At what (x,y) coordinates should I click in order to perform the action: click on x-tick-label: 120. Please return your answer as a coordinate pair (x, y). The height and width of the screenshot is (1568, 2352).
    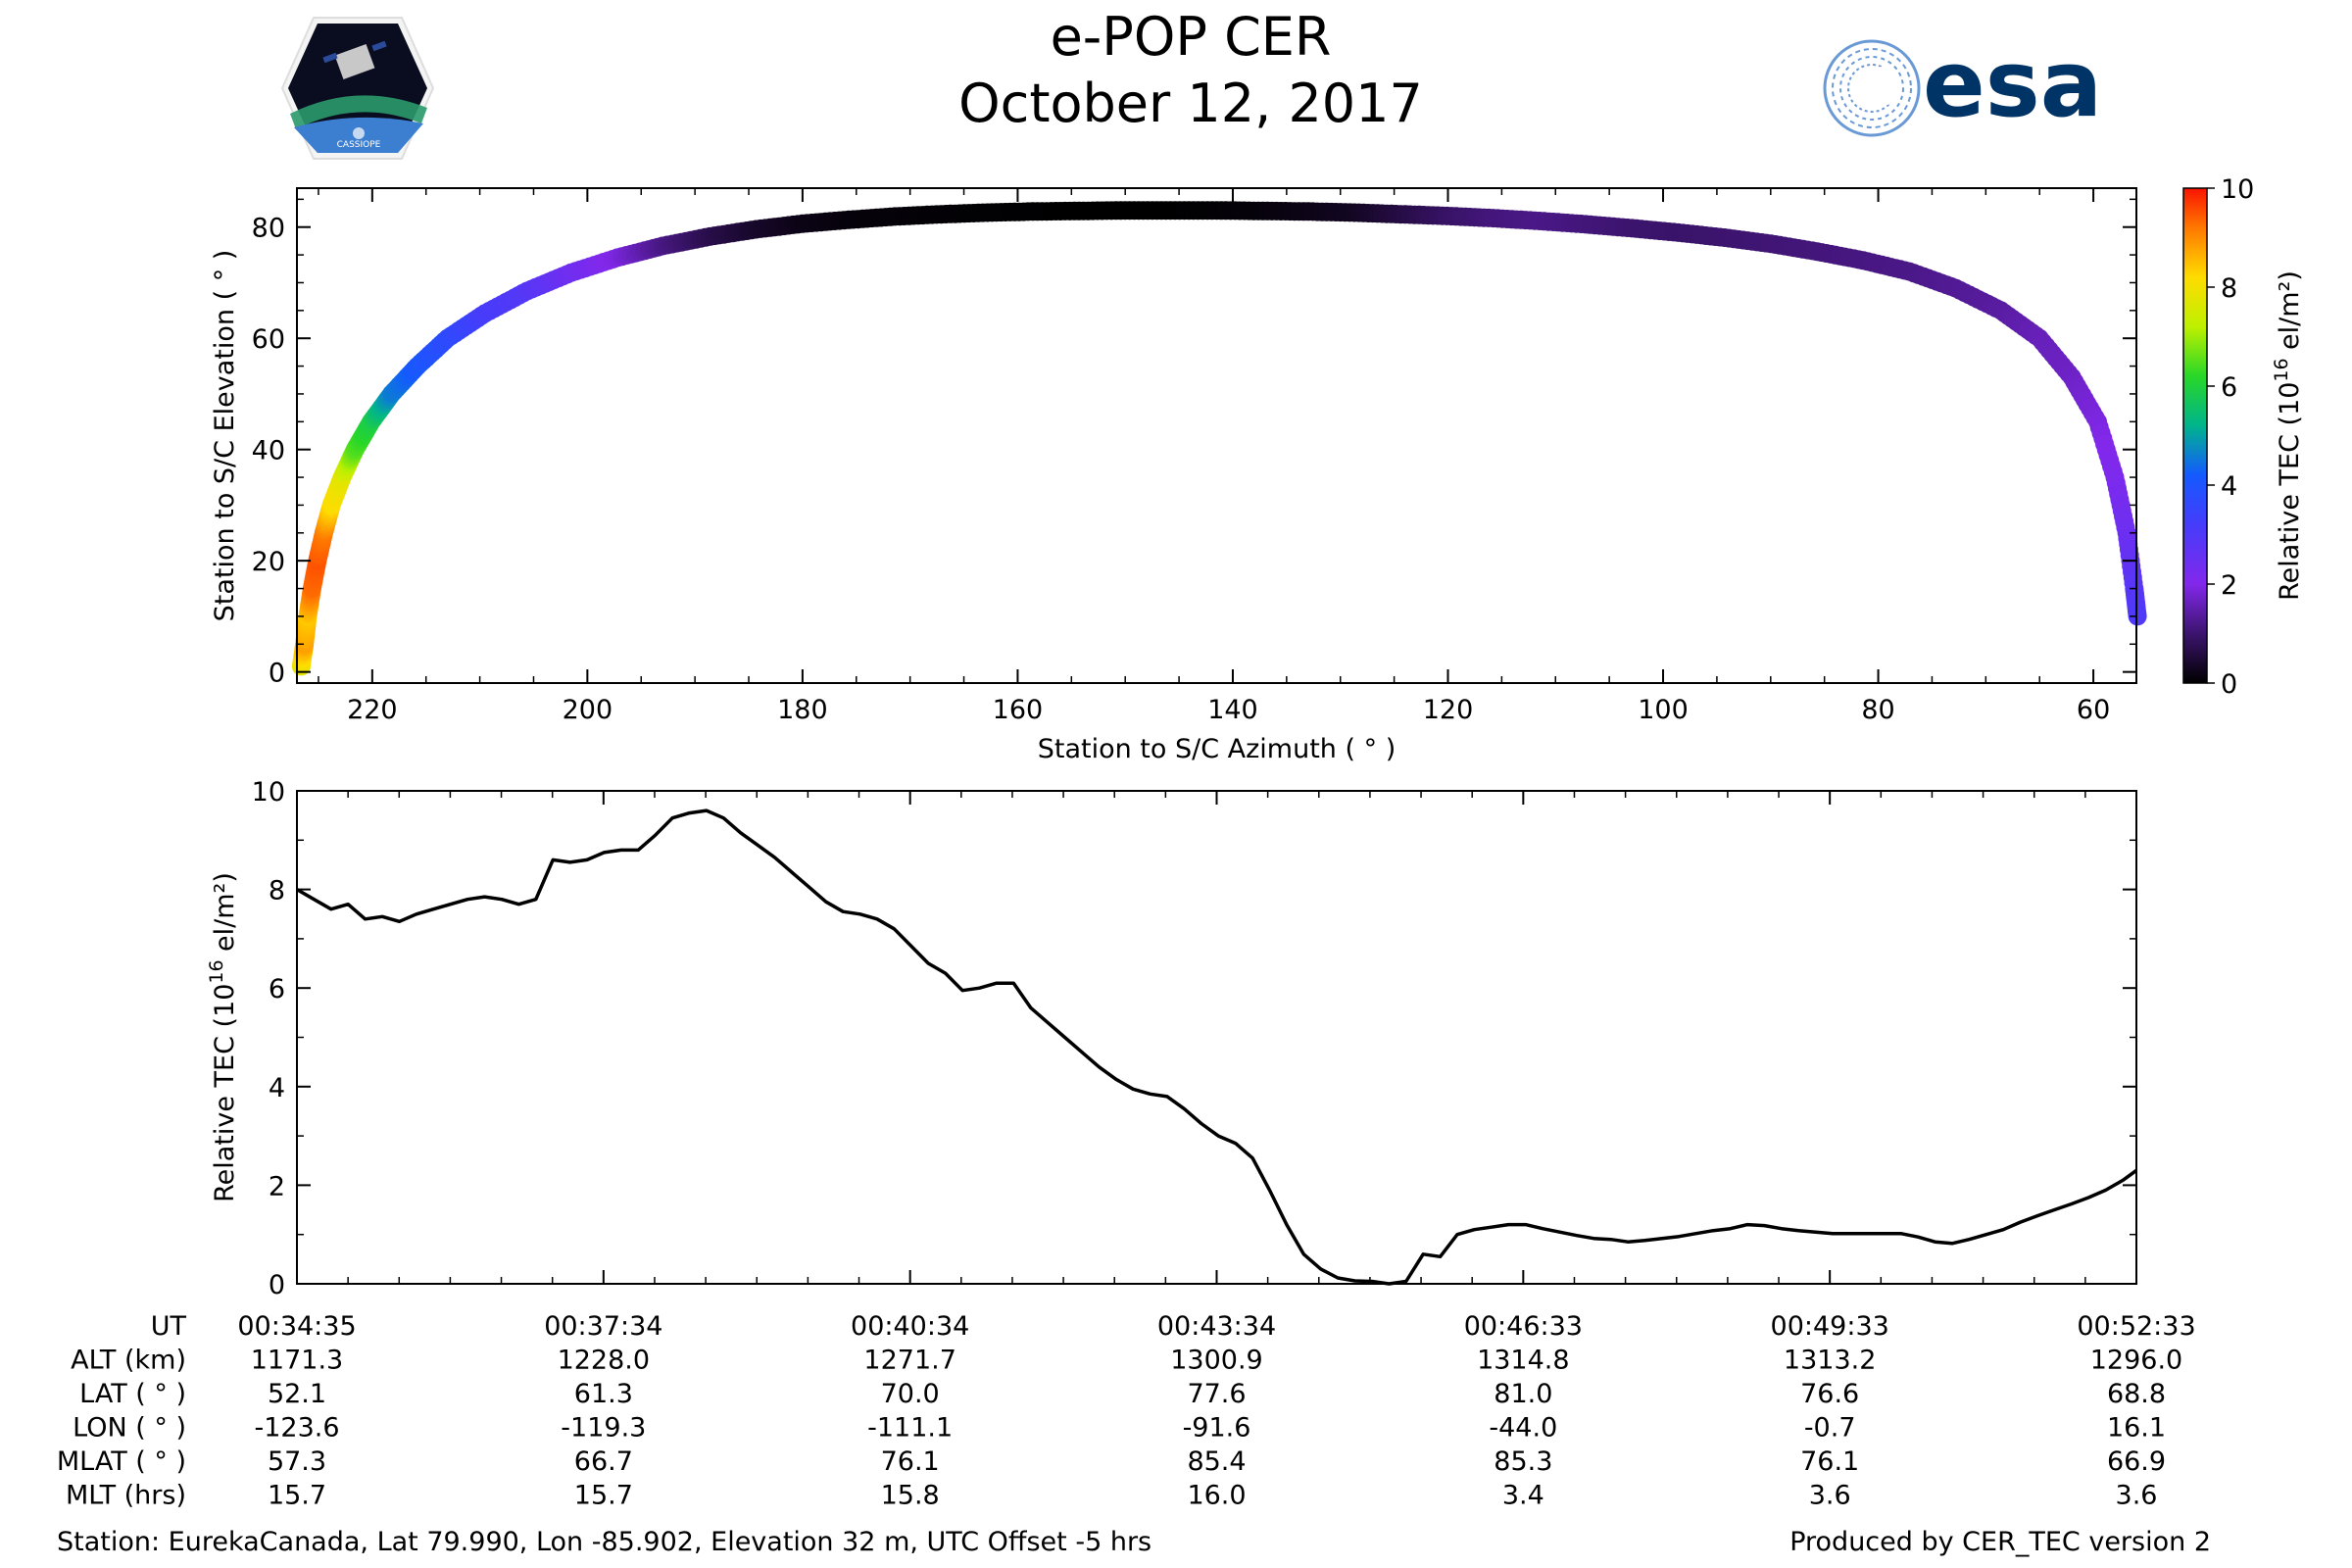
    Looking at the image, I should click on (1448, 710).